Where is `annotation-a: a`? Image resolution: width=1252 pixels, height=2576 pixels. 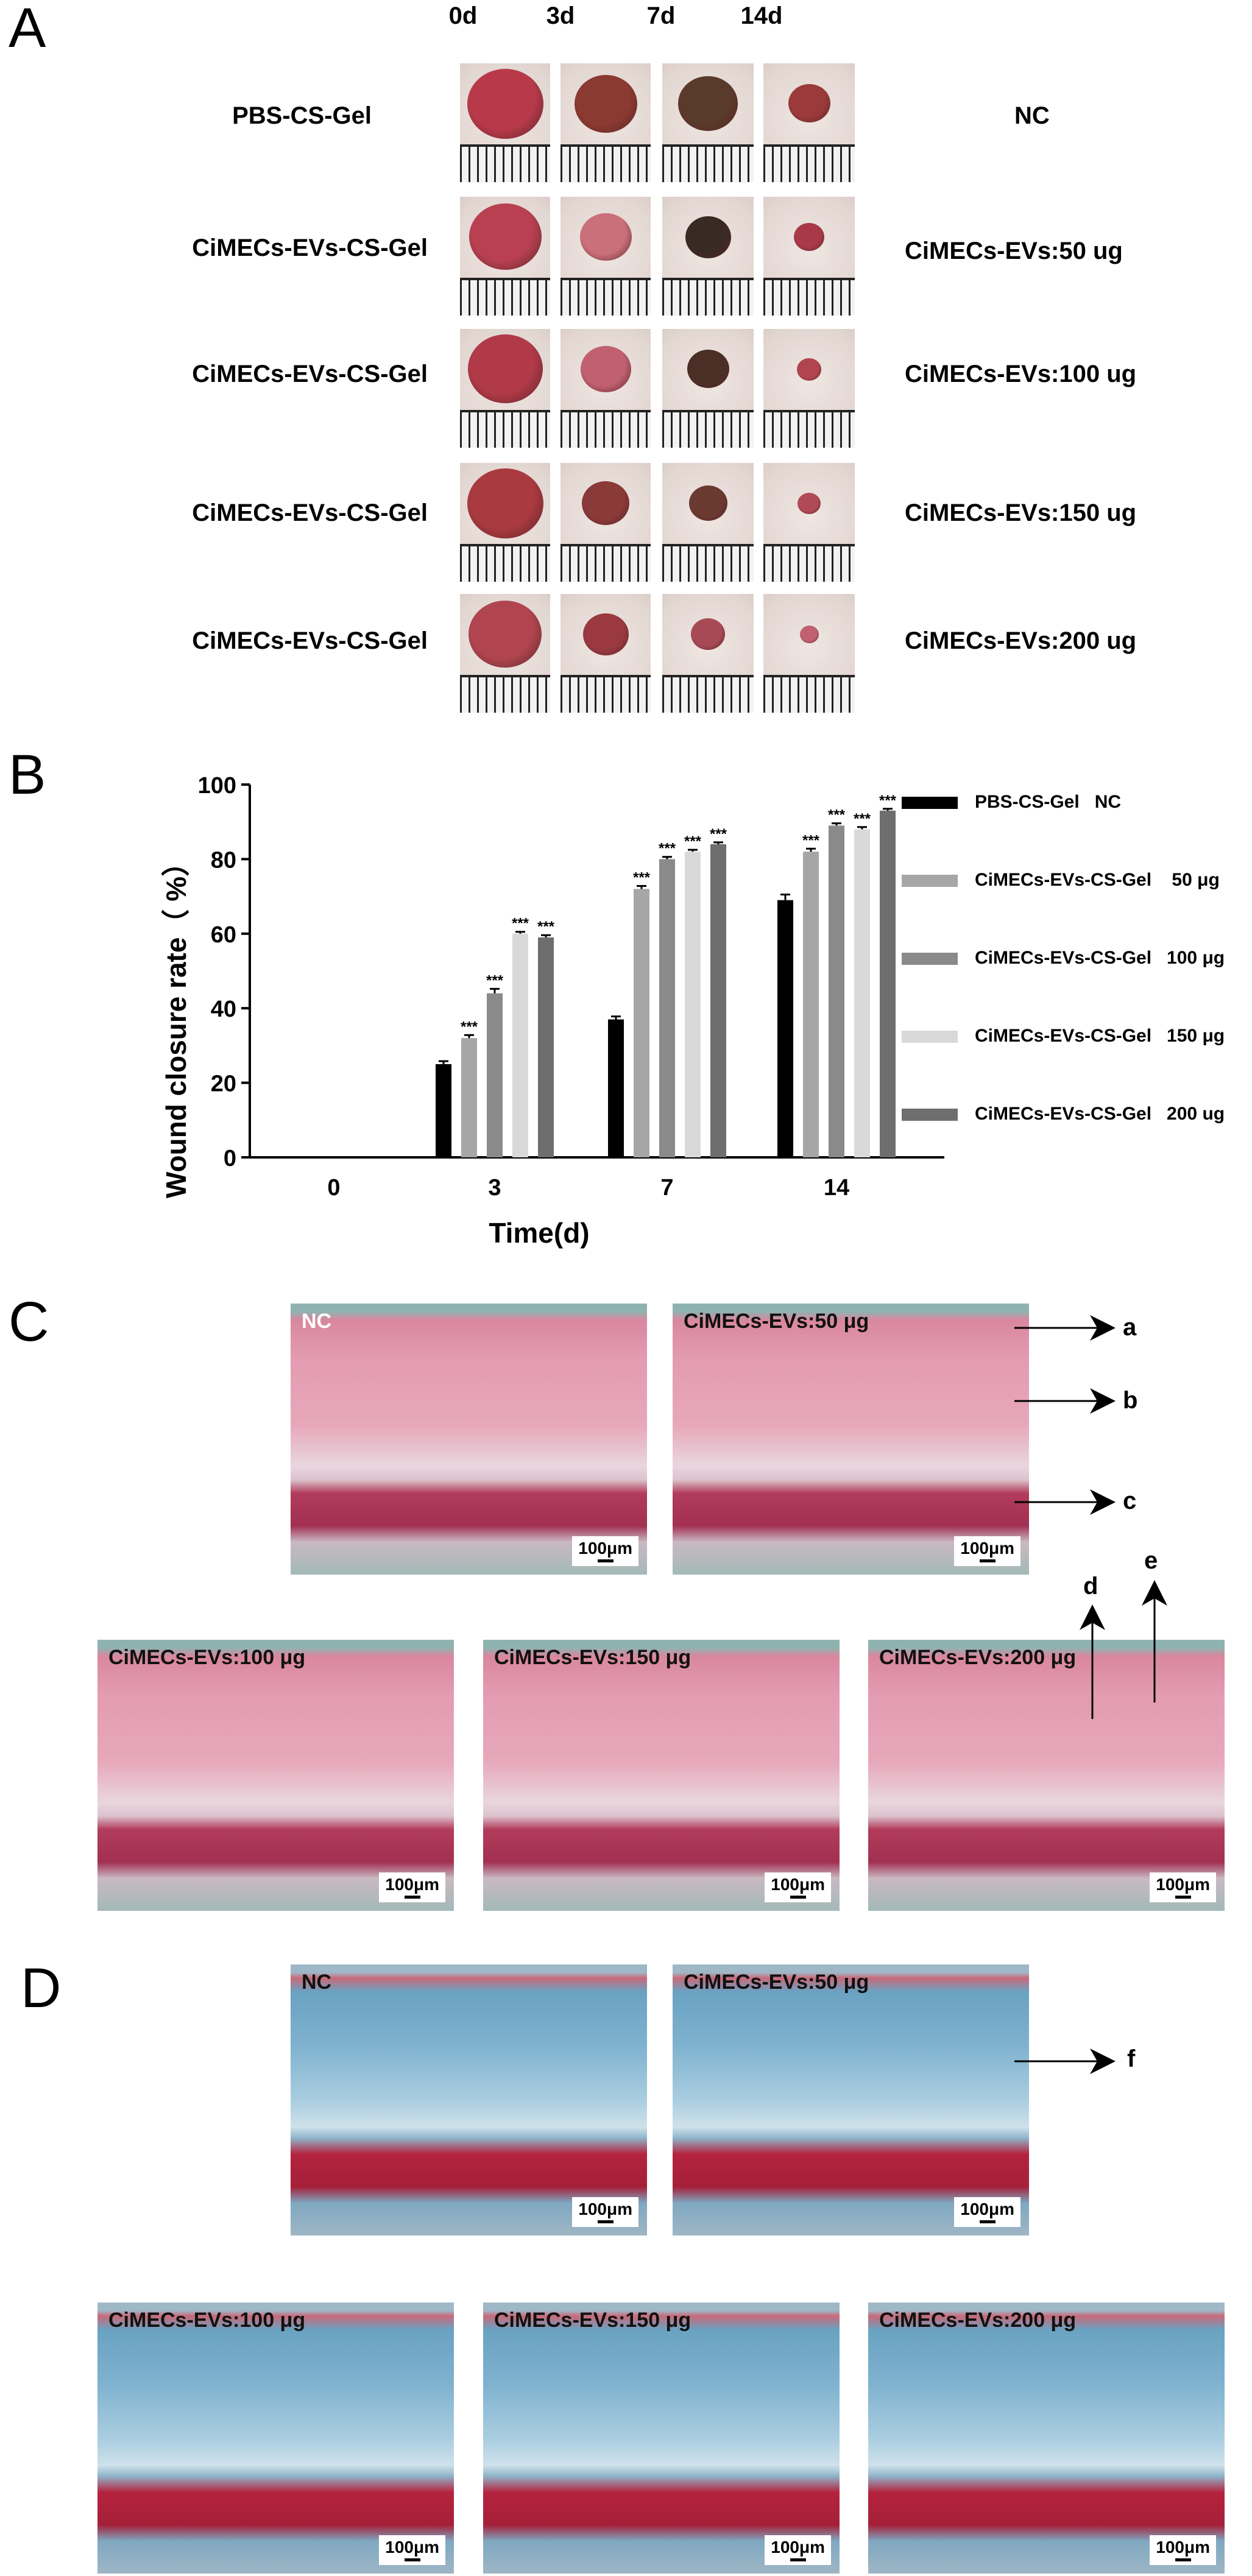 annotation-a: a is located at coordinates (1130, 1327).